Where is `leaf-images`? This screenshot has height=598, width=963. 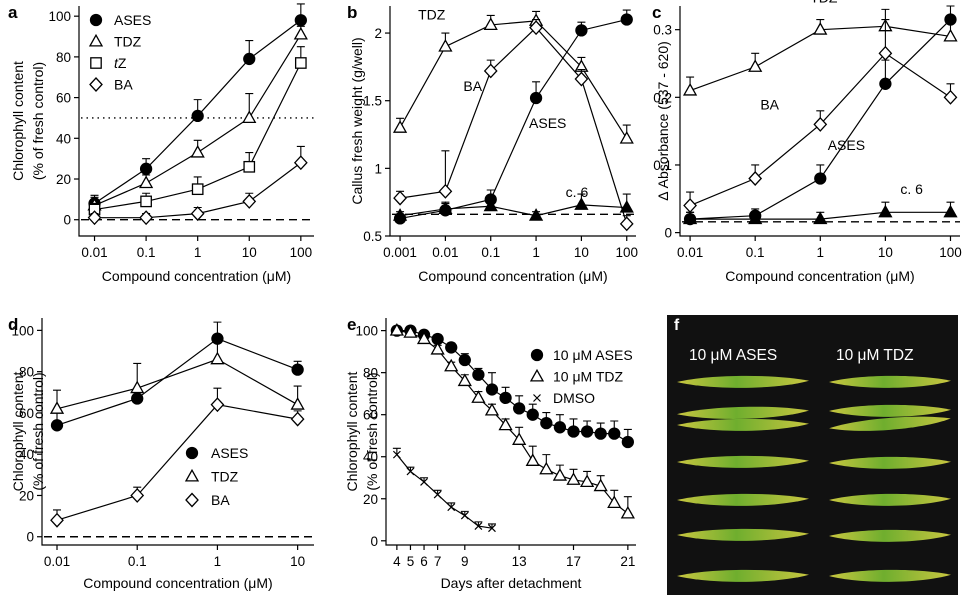 leaf-images is located at coordinates (814, 478).